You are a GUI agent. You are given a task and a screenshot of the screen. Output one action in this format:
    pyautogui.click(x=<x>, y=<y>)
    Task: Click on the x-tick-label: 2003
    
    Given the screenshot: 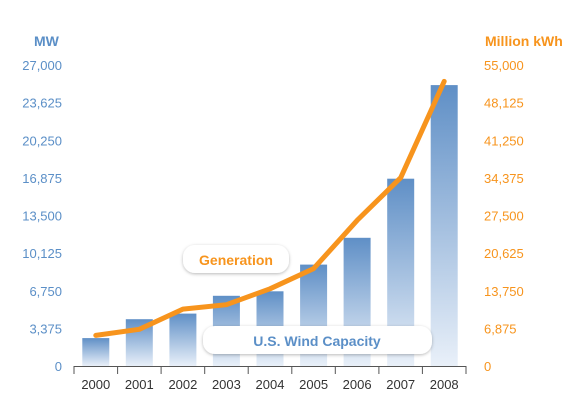 What is the action you would take?
    pyautogui.click(x=226, y=384)
    